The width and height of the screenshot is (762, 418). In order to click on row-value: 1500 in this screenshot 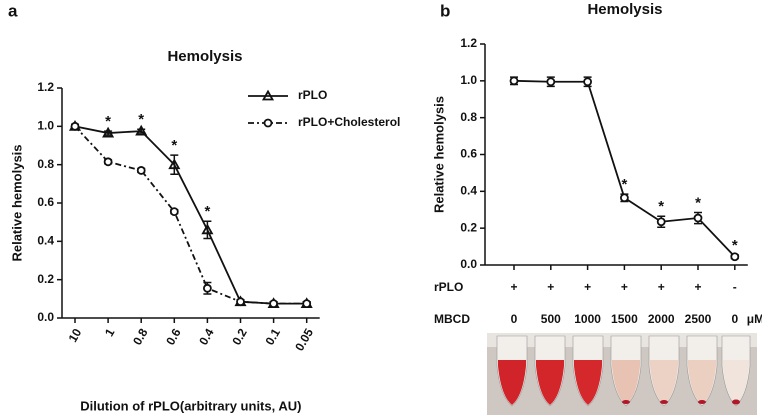, I will do `click(624, 319)`.